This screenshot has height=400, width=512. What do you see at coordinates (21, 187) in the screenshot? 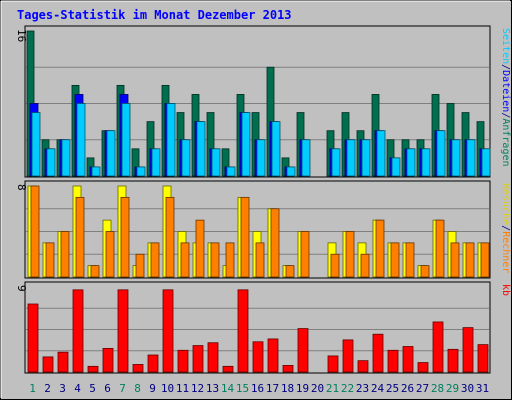
I see `y-max-label: 8` at bounding box center [21, 187].